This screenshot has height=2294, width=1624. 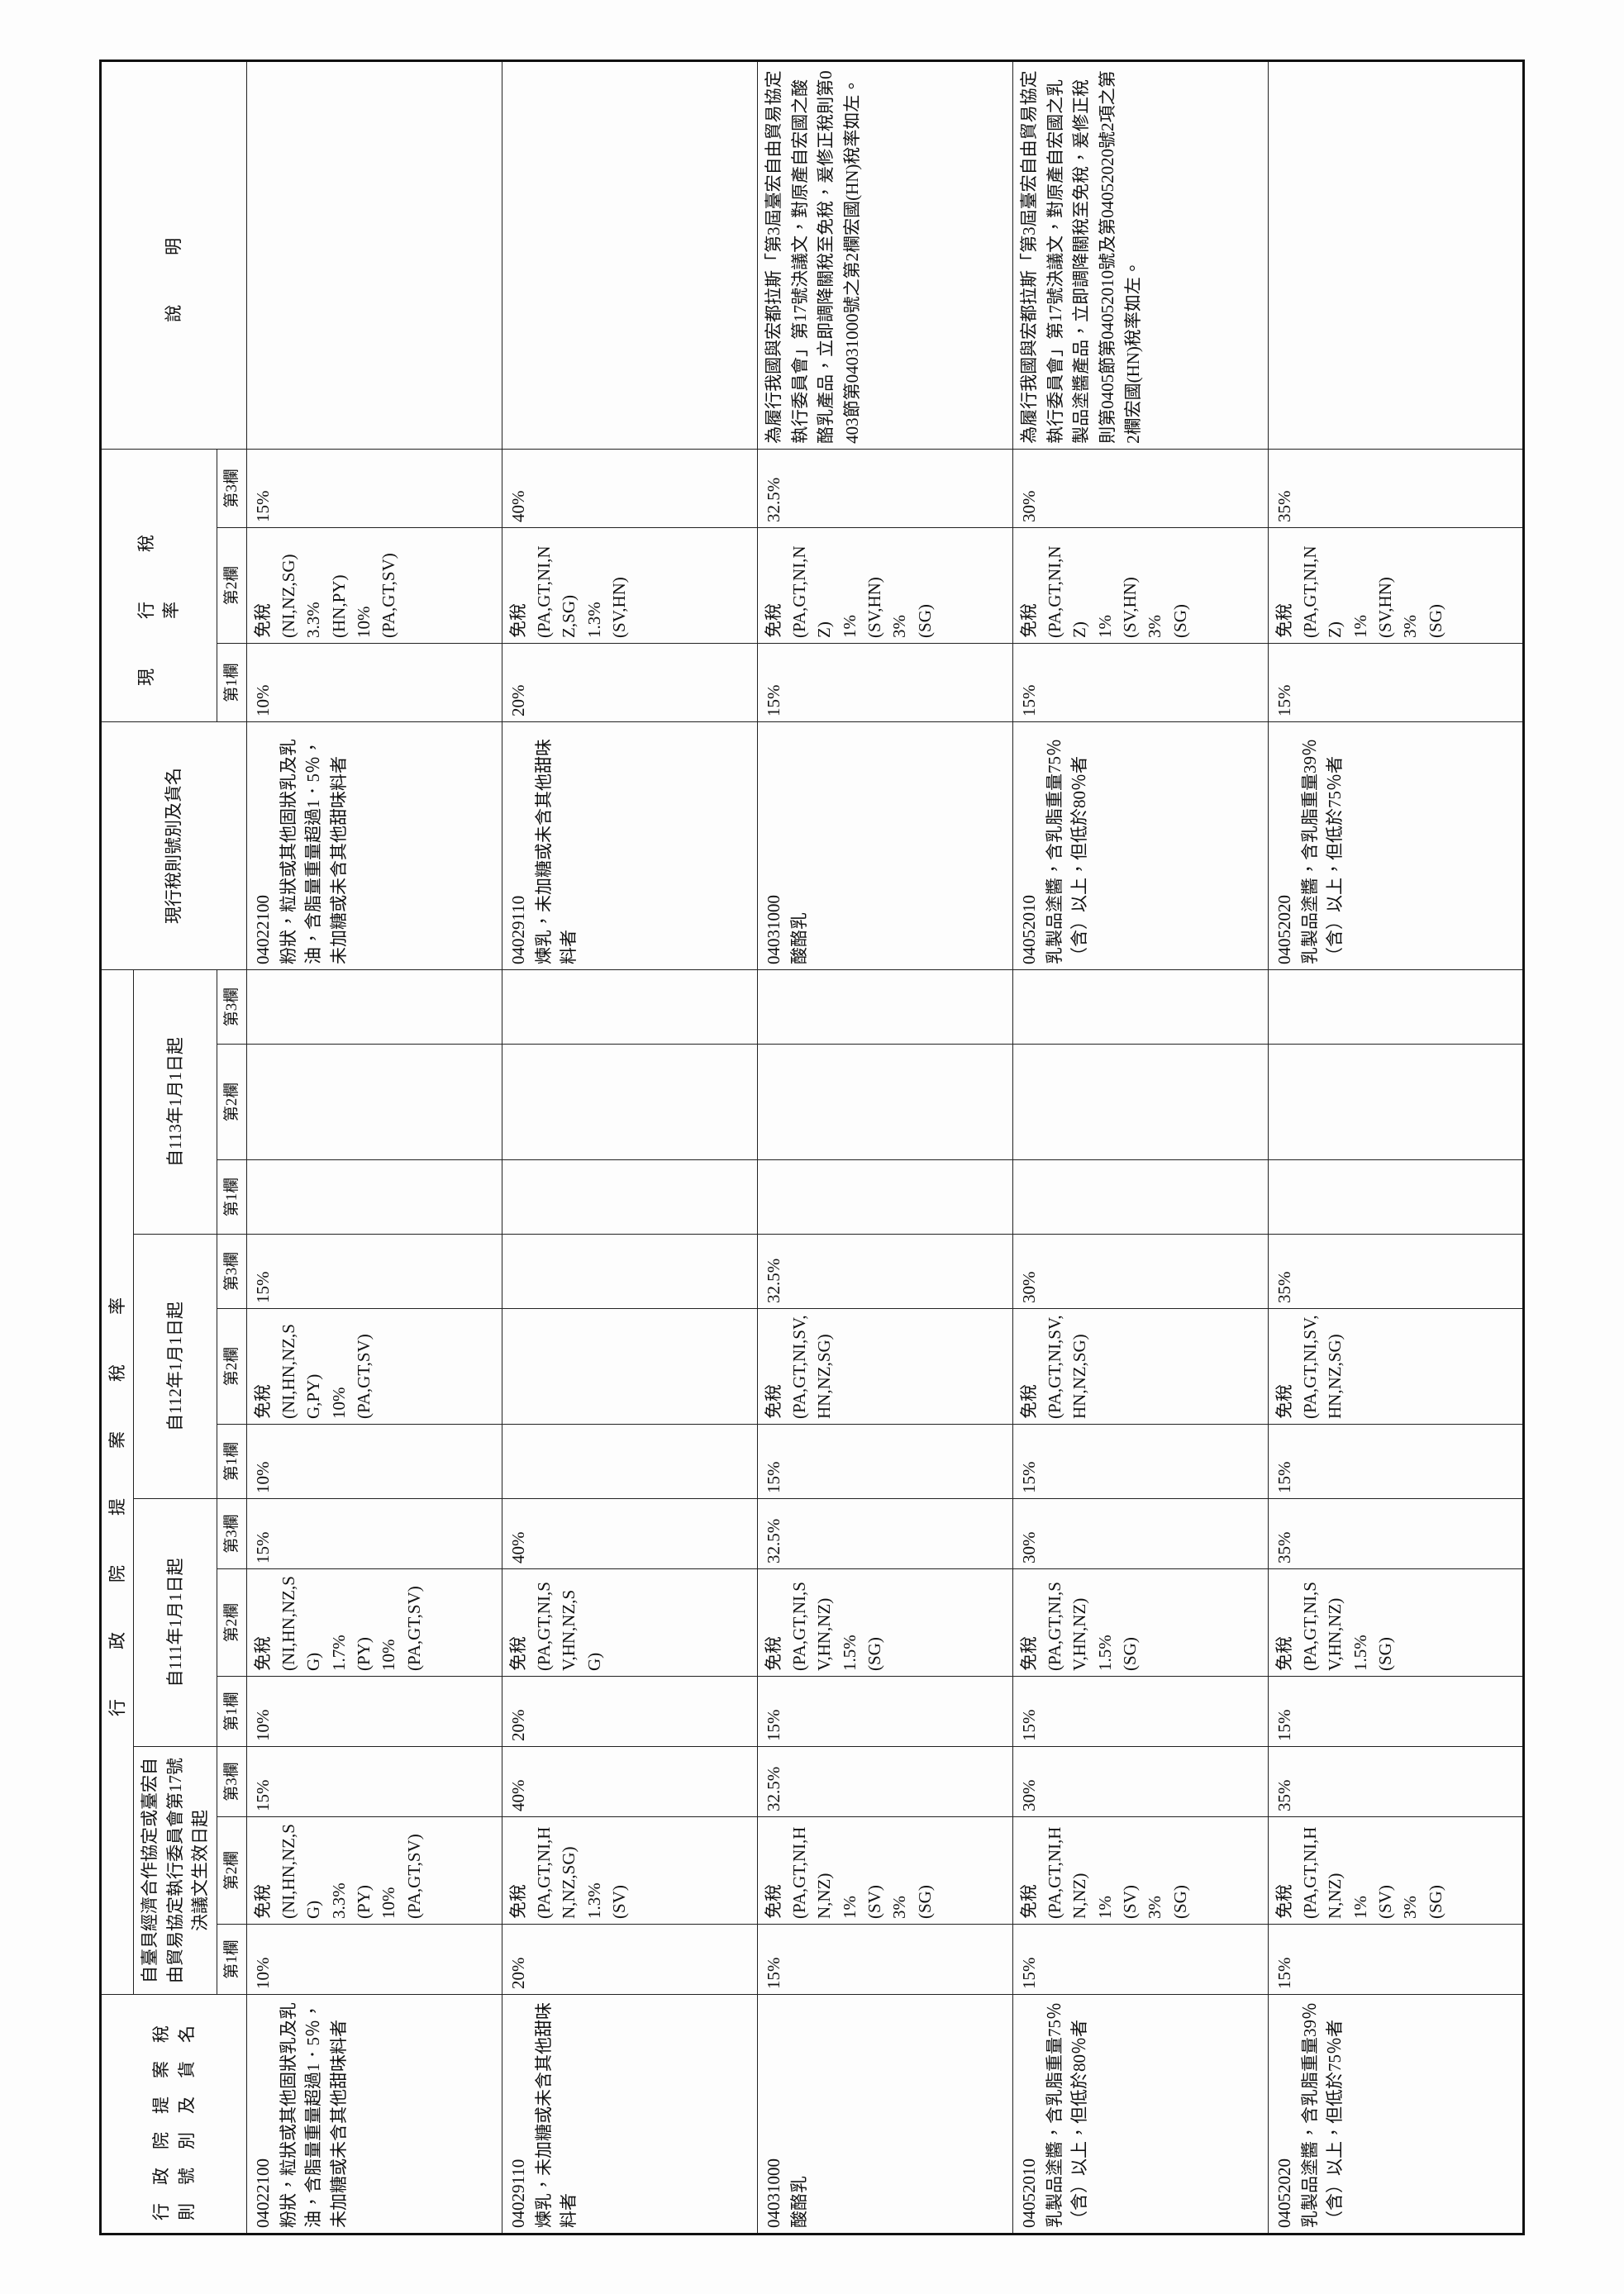 What do you see at coordinates (1396, 1870) in the screenshot?
I see `rate-cell: 免稅 (PA,GT,NI,HN,NZ) 1% (SV) 3% (SG)` at bounding box center [1396, 1870].